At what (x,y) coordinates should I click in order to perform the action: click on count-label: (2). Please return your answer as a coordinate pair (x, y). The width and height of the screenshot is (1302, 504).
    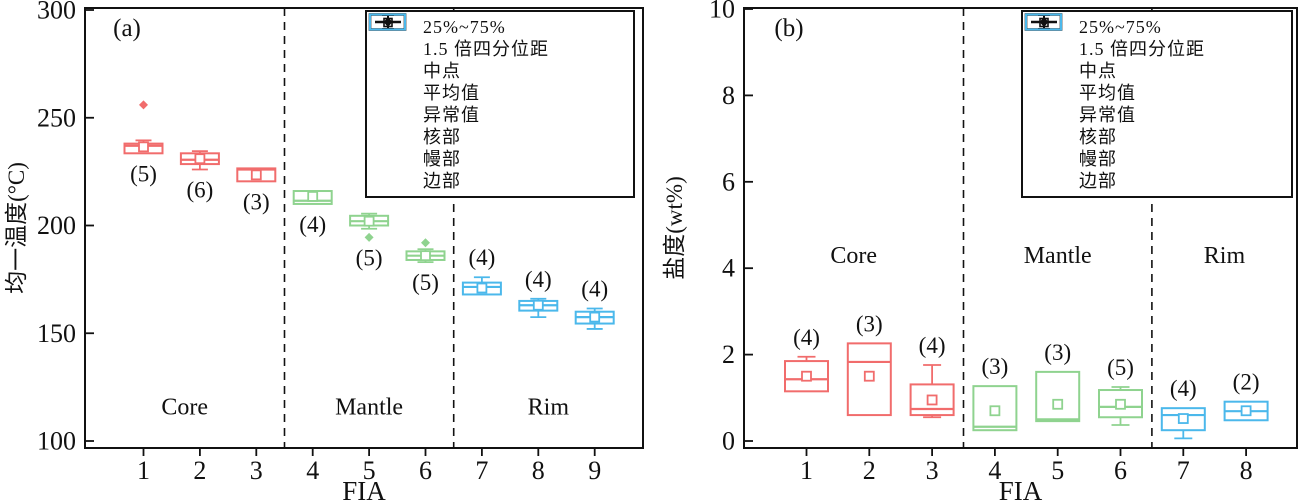
    Looking at the image, I should click on (1246, 382).